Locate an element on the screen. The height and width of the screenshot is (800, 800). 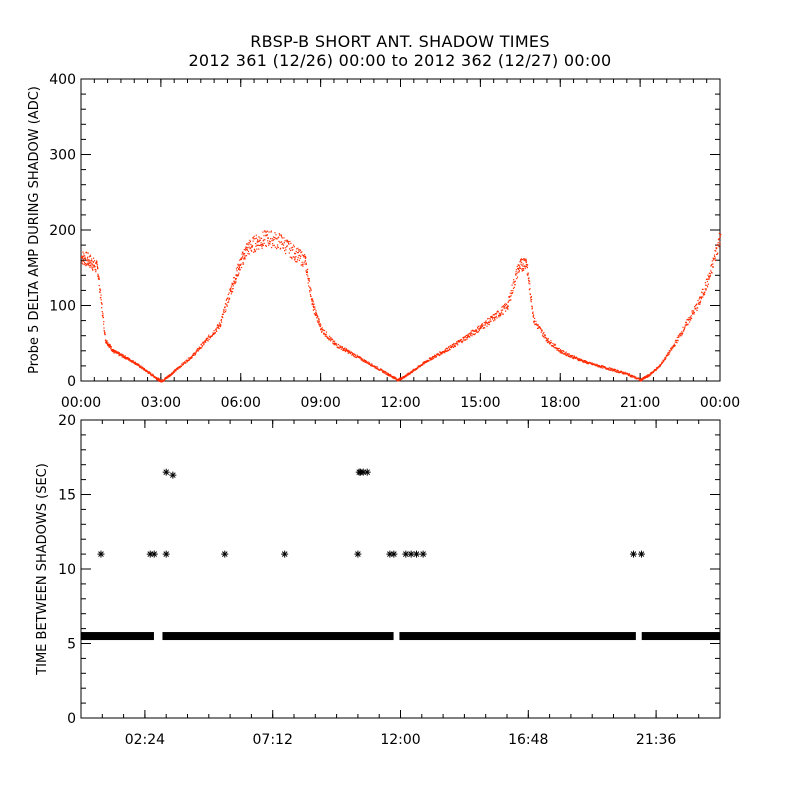
chart-title: RBSP-B SHORT ANT. SHADOW TIMES is located at coordinates (400, 41).